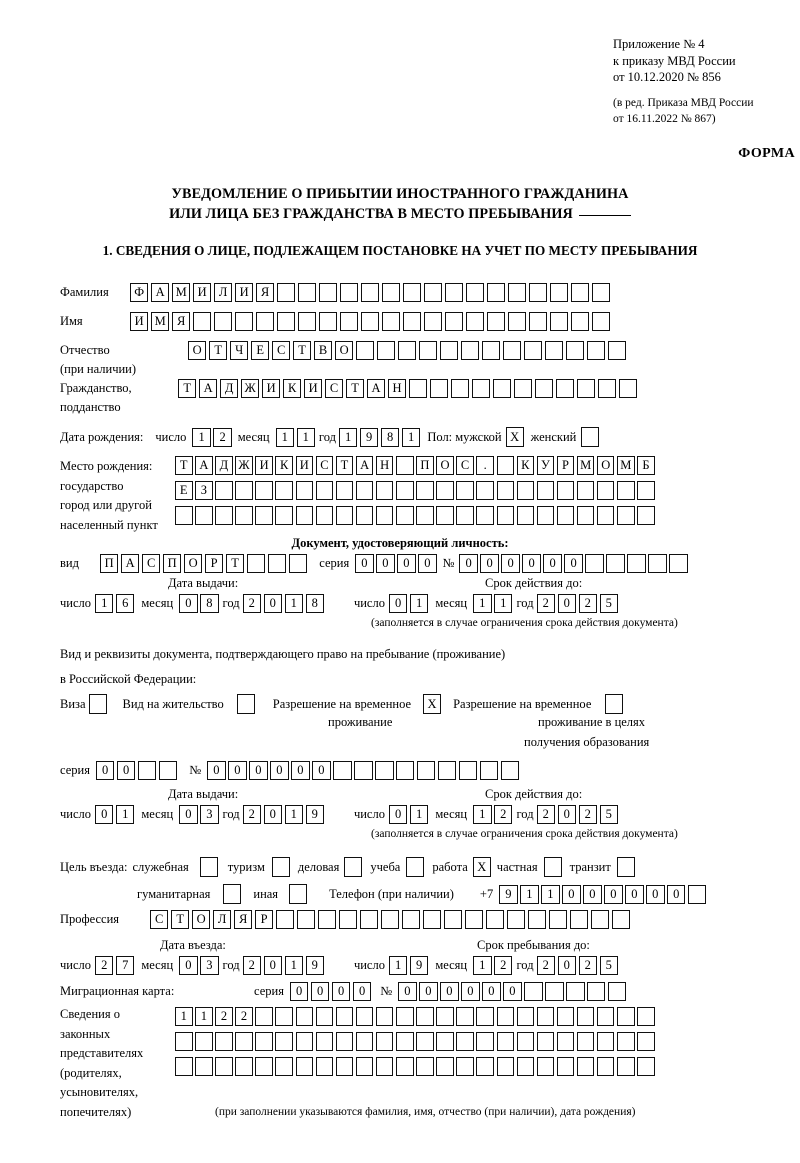 This screenshot has height=1163, width=800. I want to click on char-cell: Т, so click(180, 919).